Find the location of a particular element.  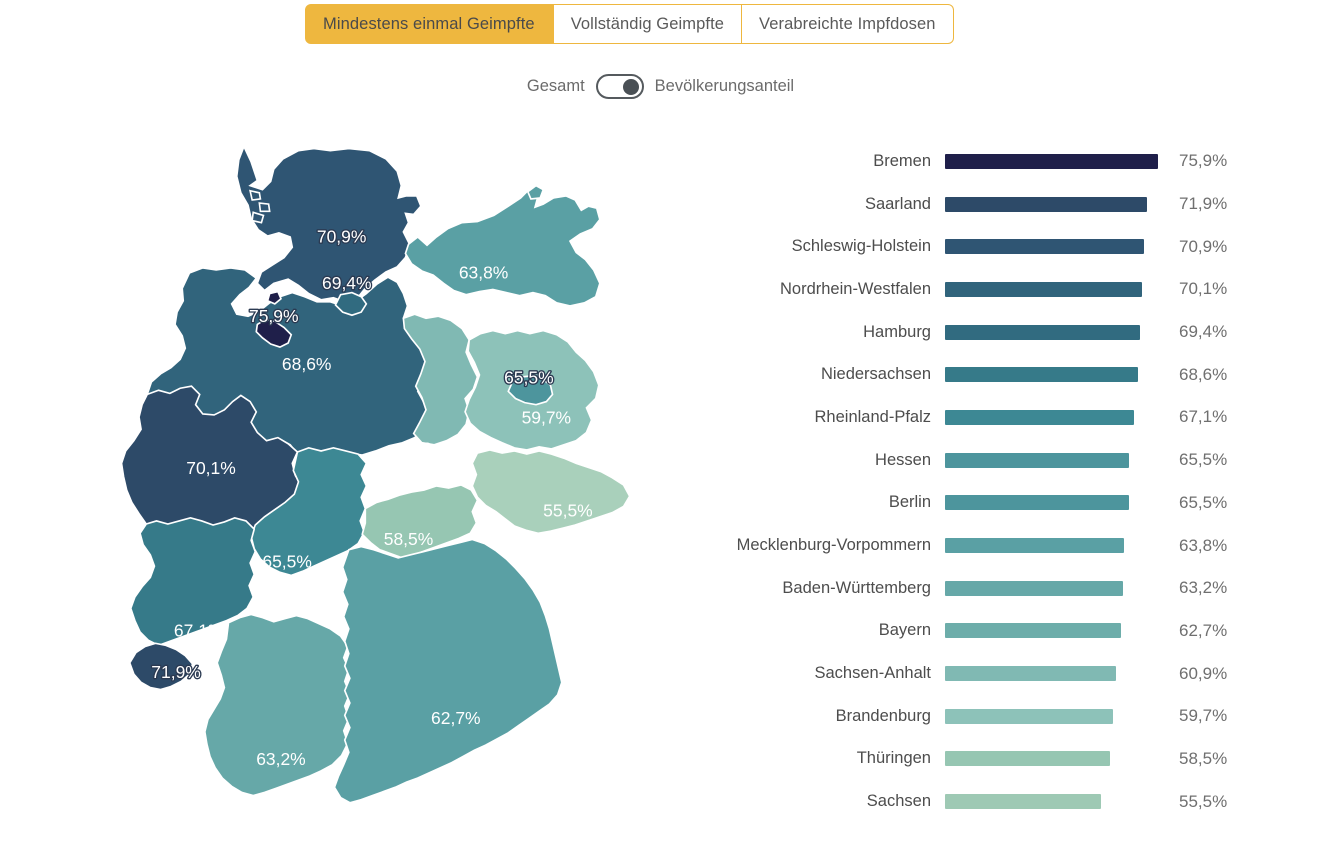

bar-category-label: Schleswig-Holstein is located at coordinates (861, 246).